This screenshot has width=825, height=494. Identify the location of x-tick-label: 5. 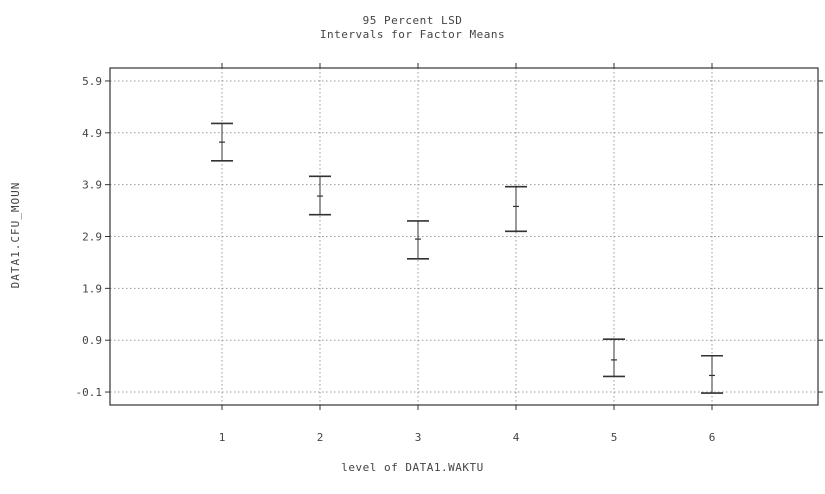
(614, 437).